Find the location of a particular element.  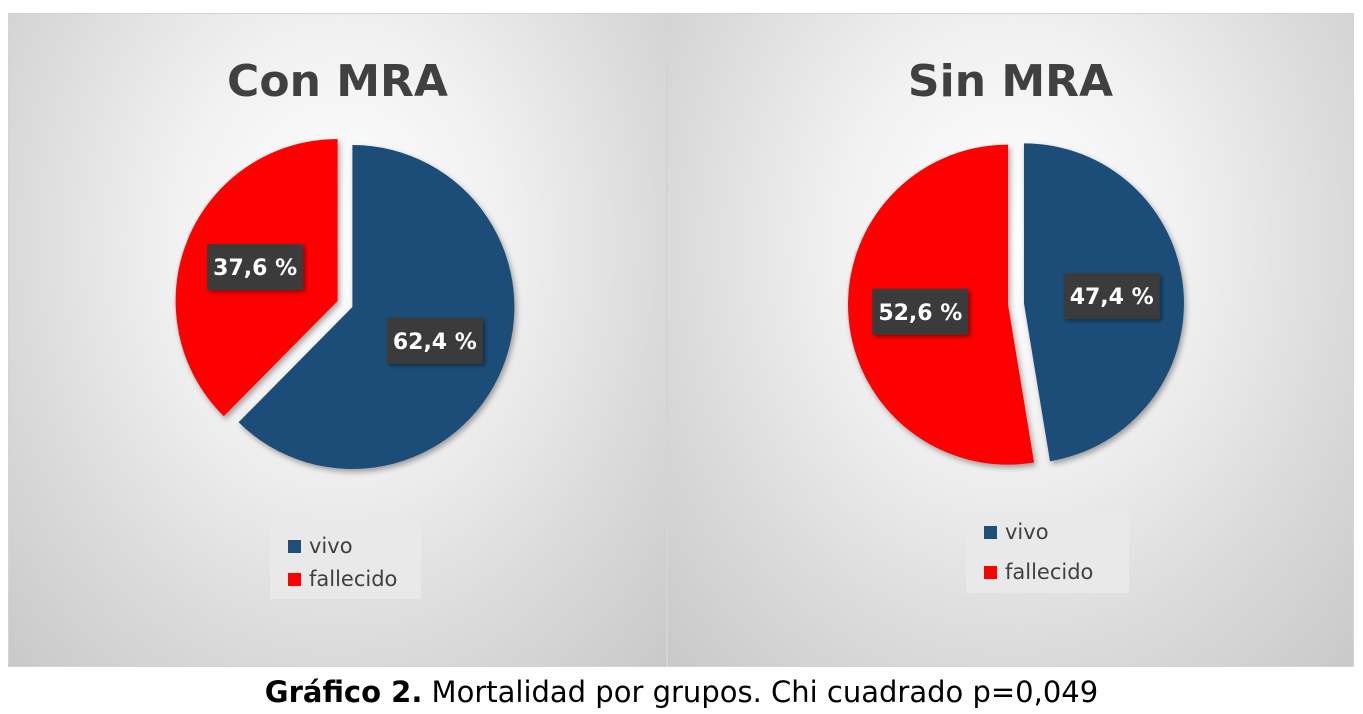

pie-chart-sin-mra: 47,4 % 52,6 % is located at coordinates (1016, 304).